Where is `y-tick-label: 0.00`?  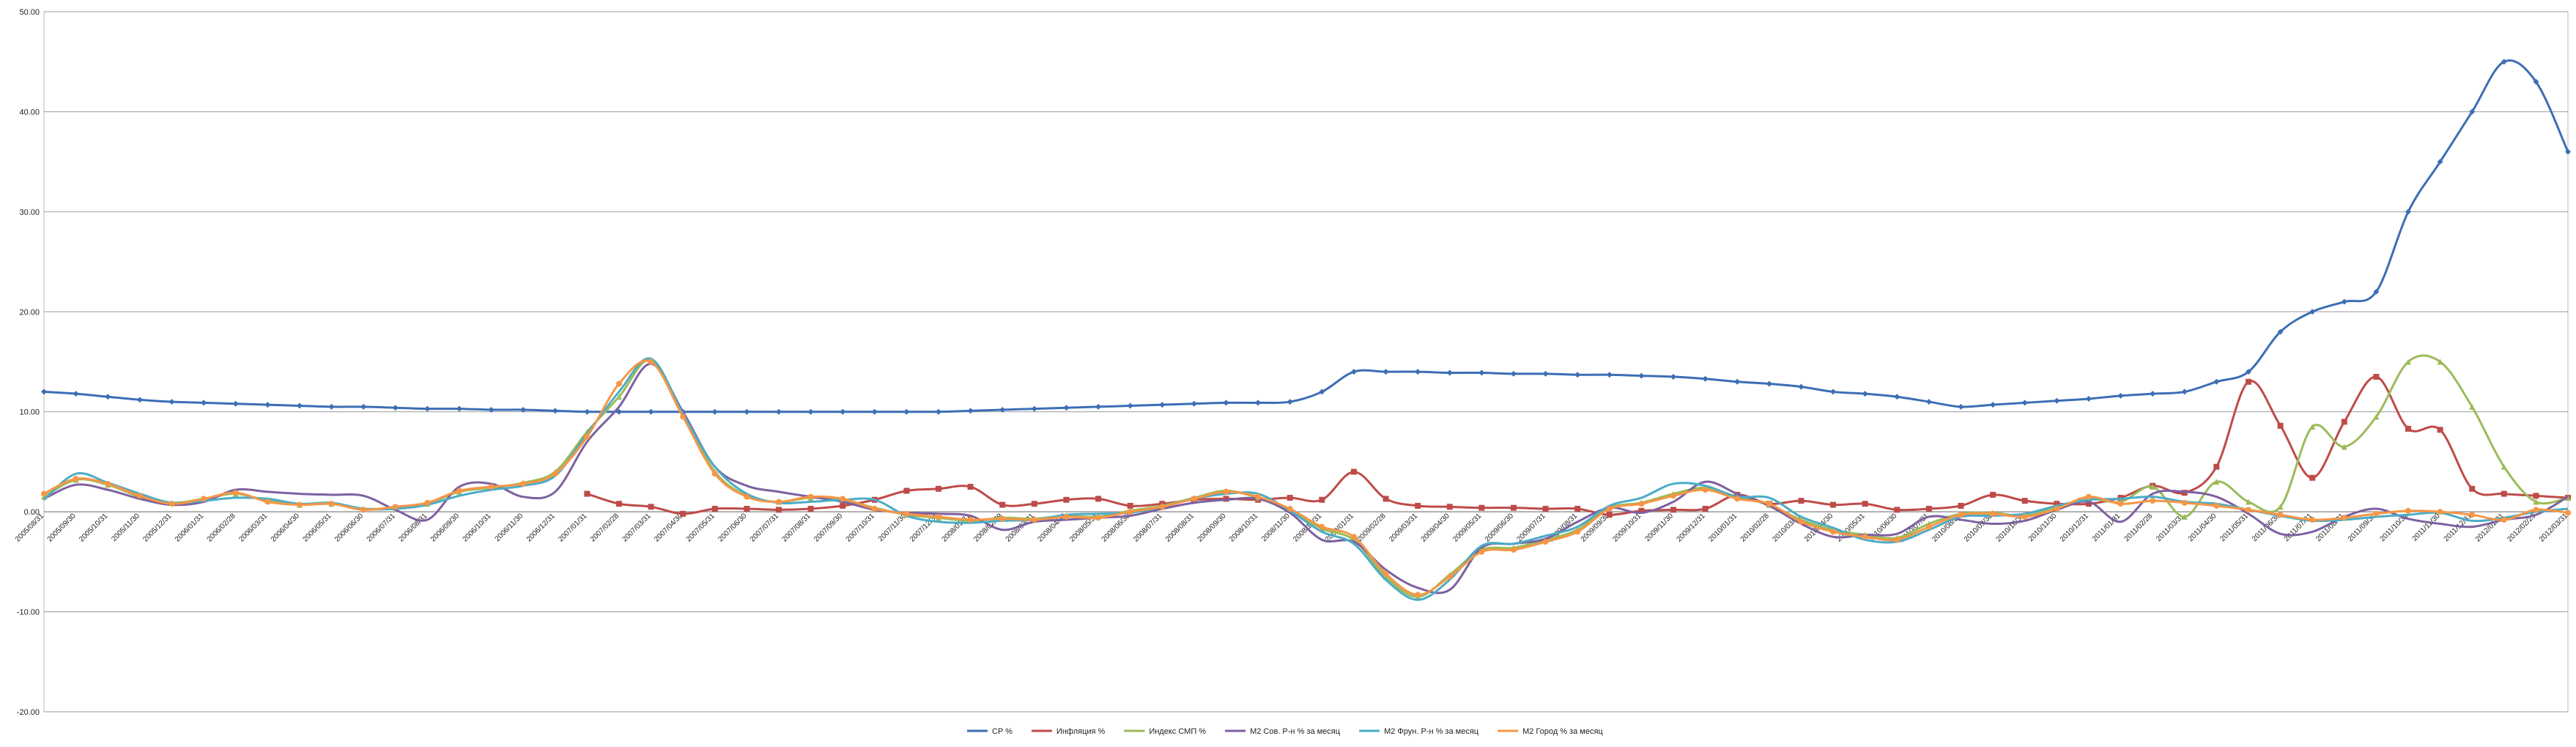 y-tick-label: 0.00 is located at coordinates (32, 513).